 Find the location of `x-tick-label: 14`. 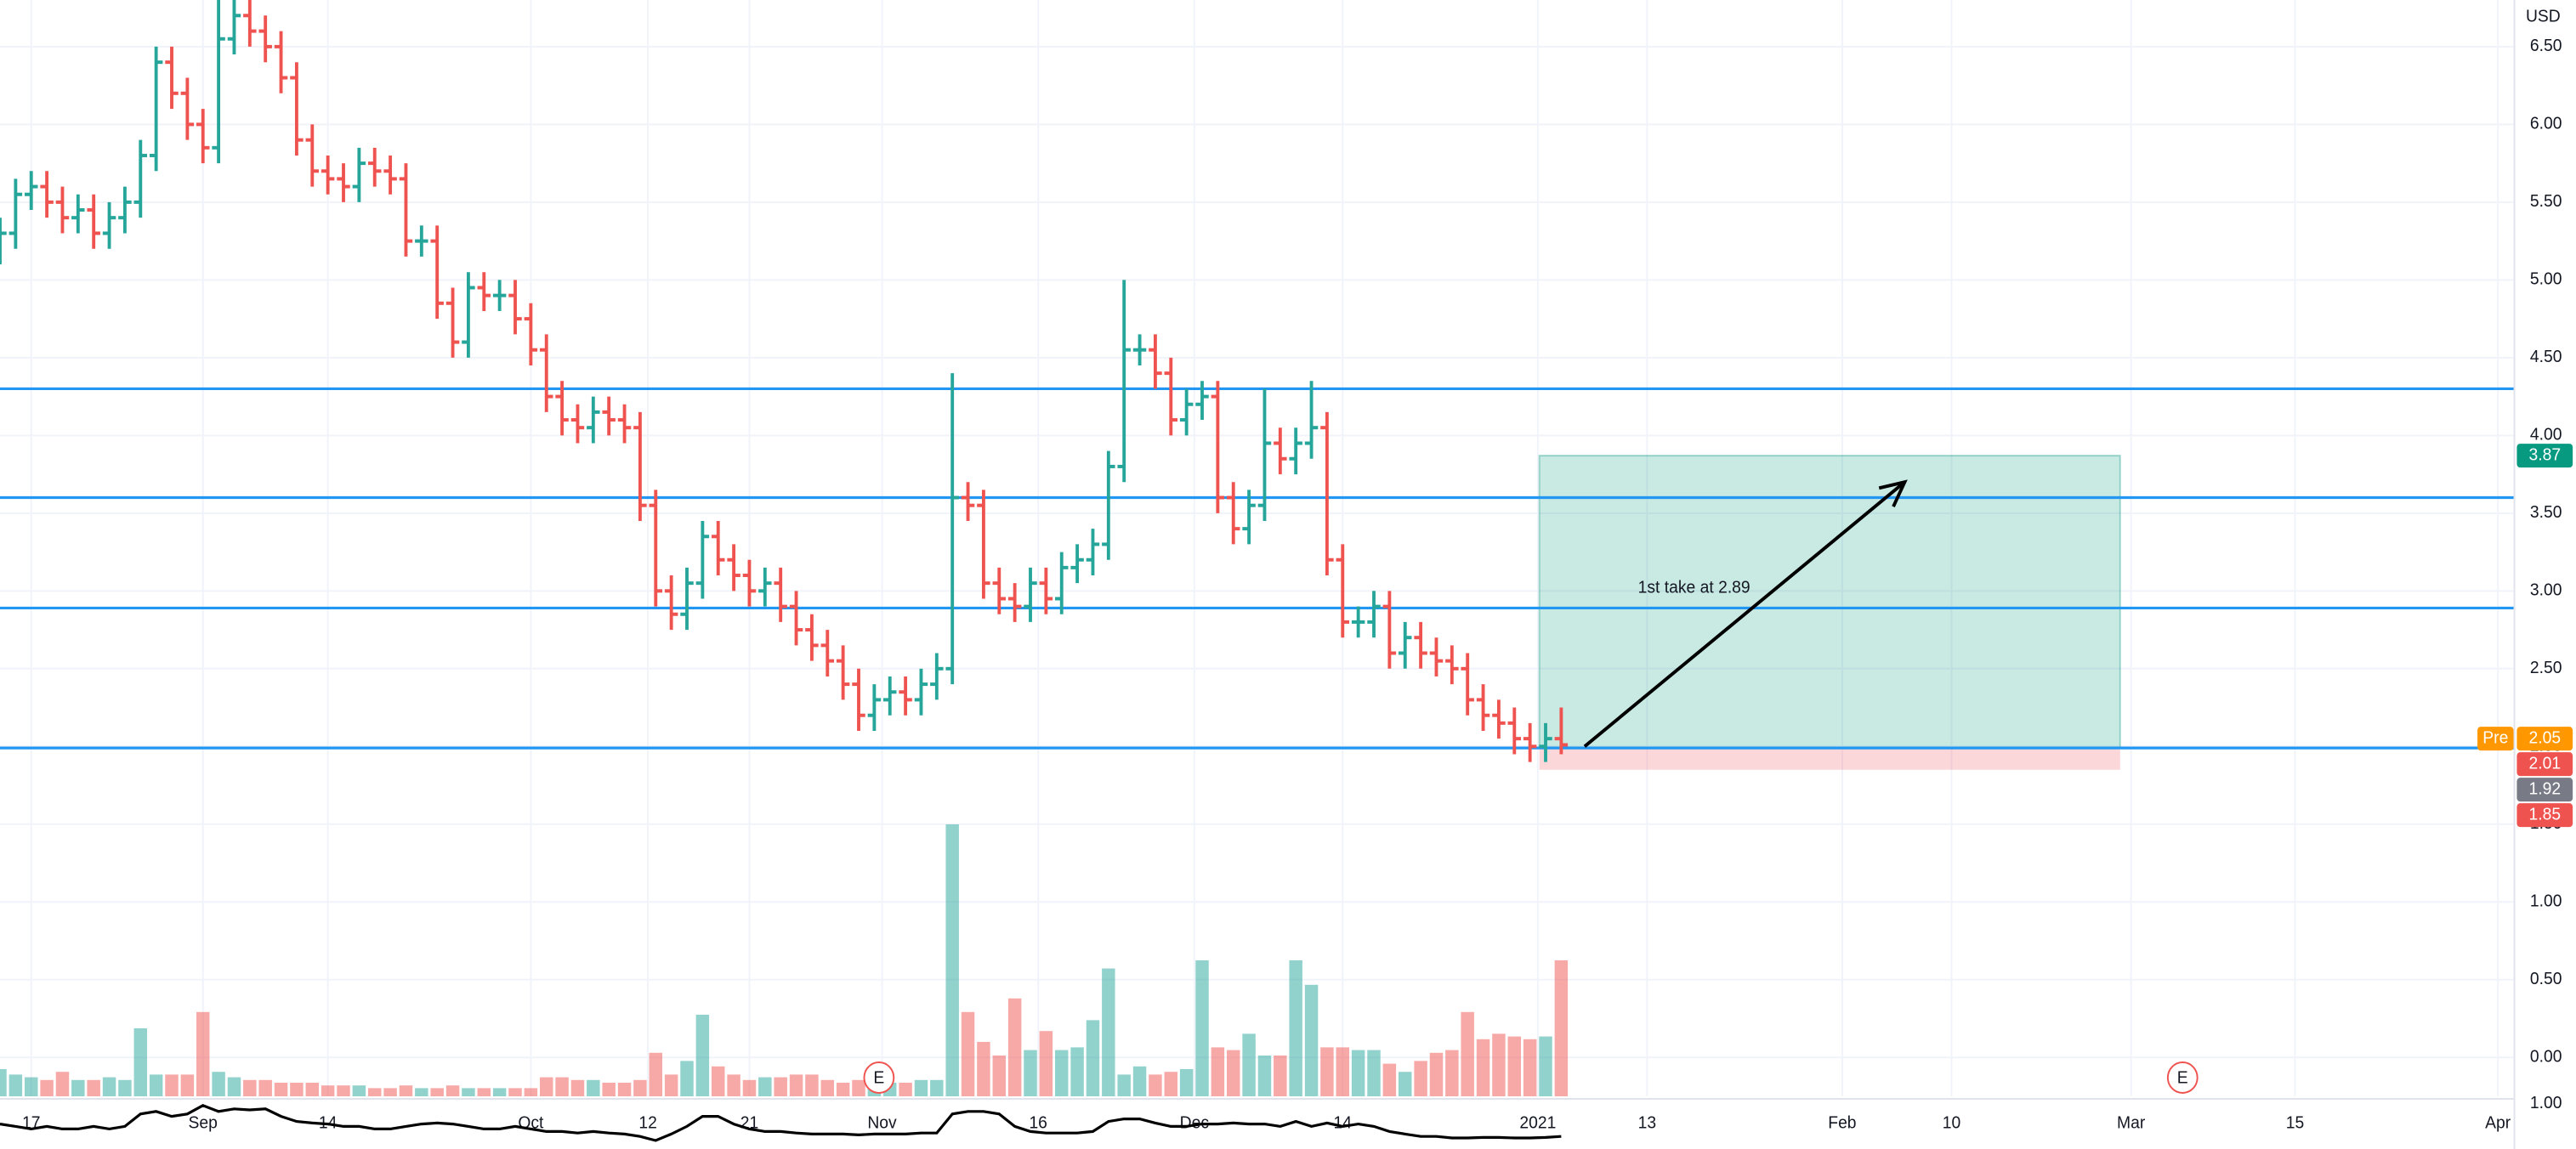

x-tick-label: 14 is located at coordinates (1344, 1122).